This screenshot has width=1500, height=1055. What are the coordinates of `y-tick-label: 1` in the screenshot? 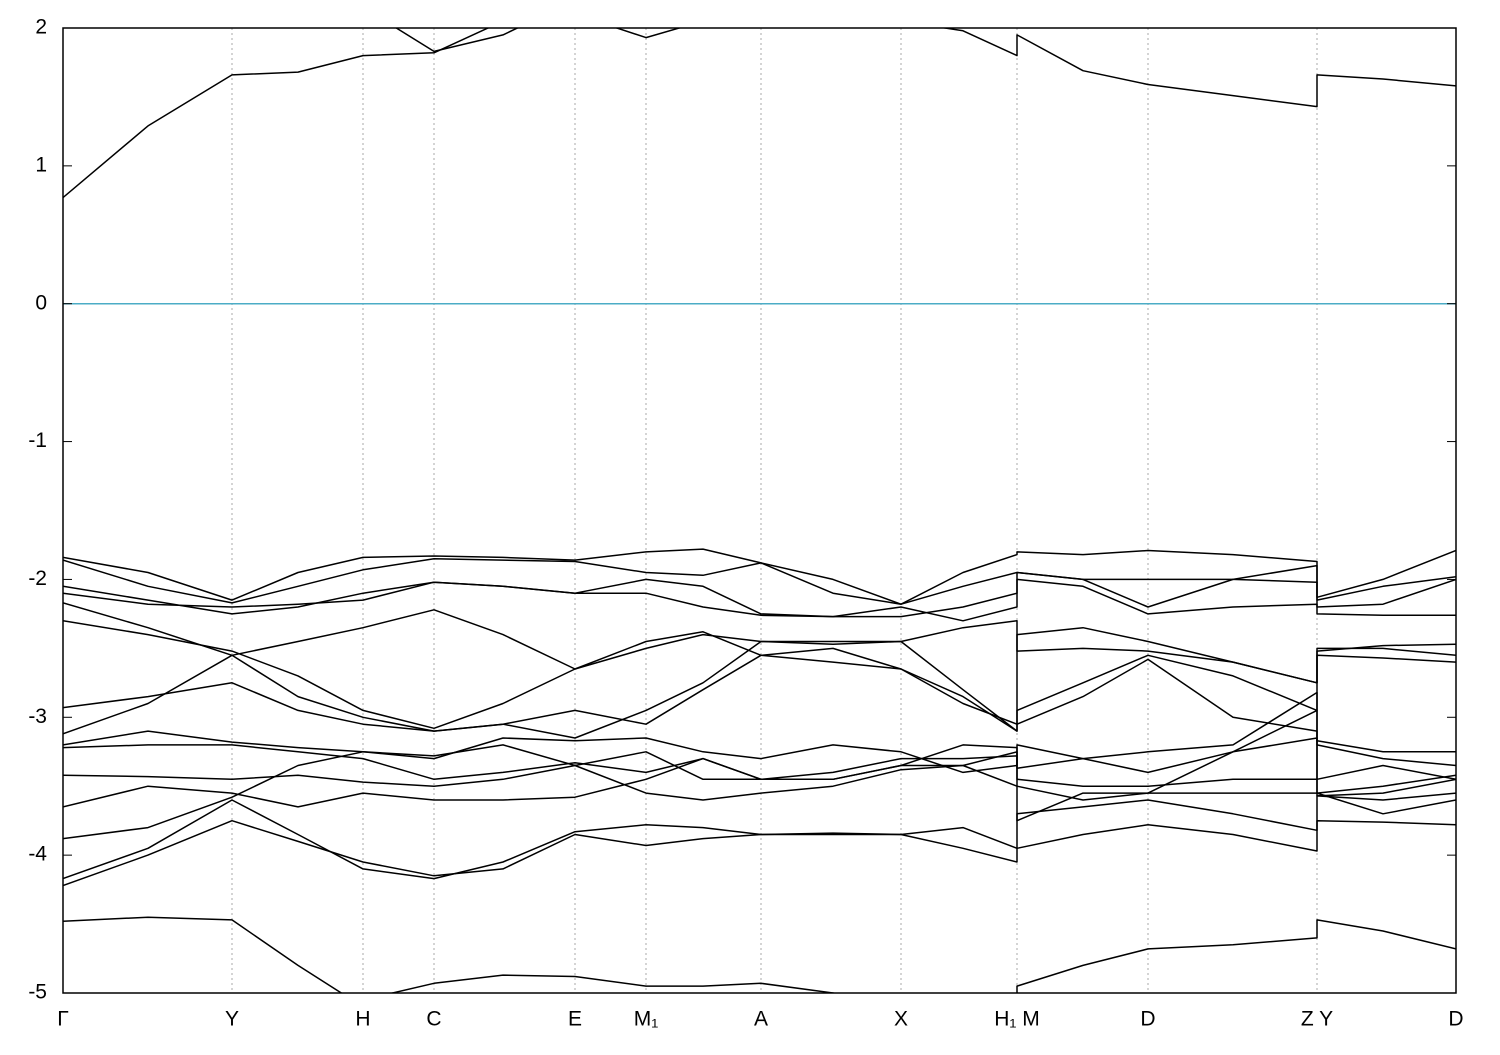 It's located at (41, 164).